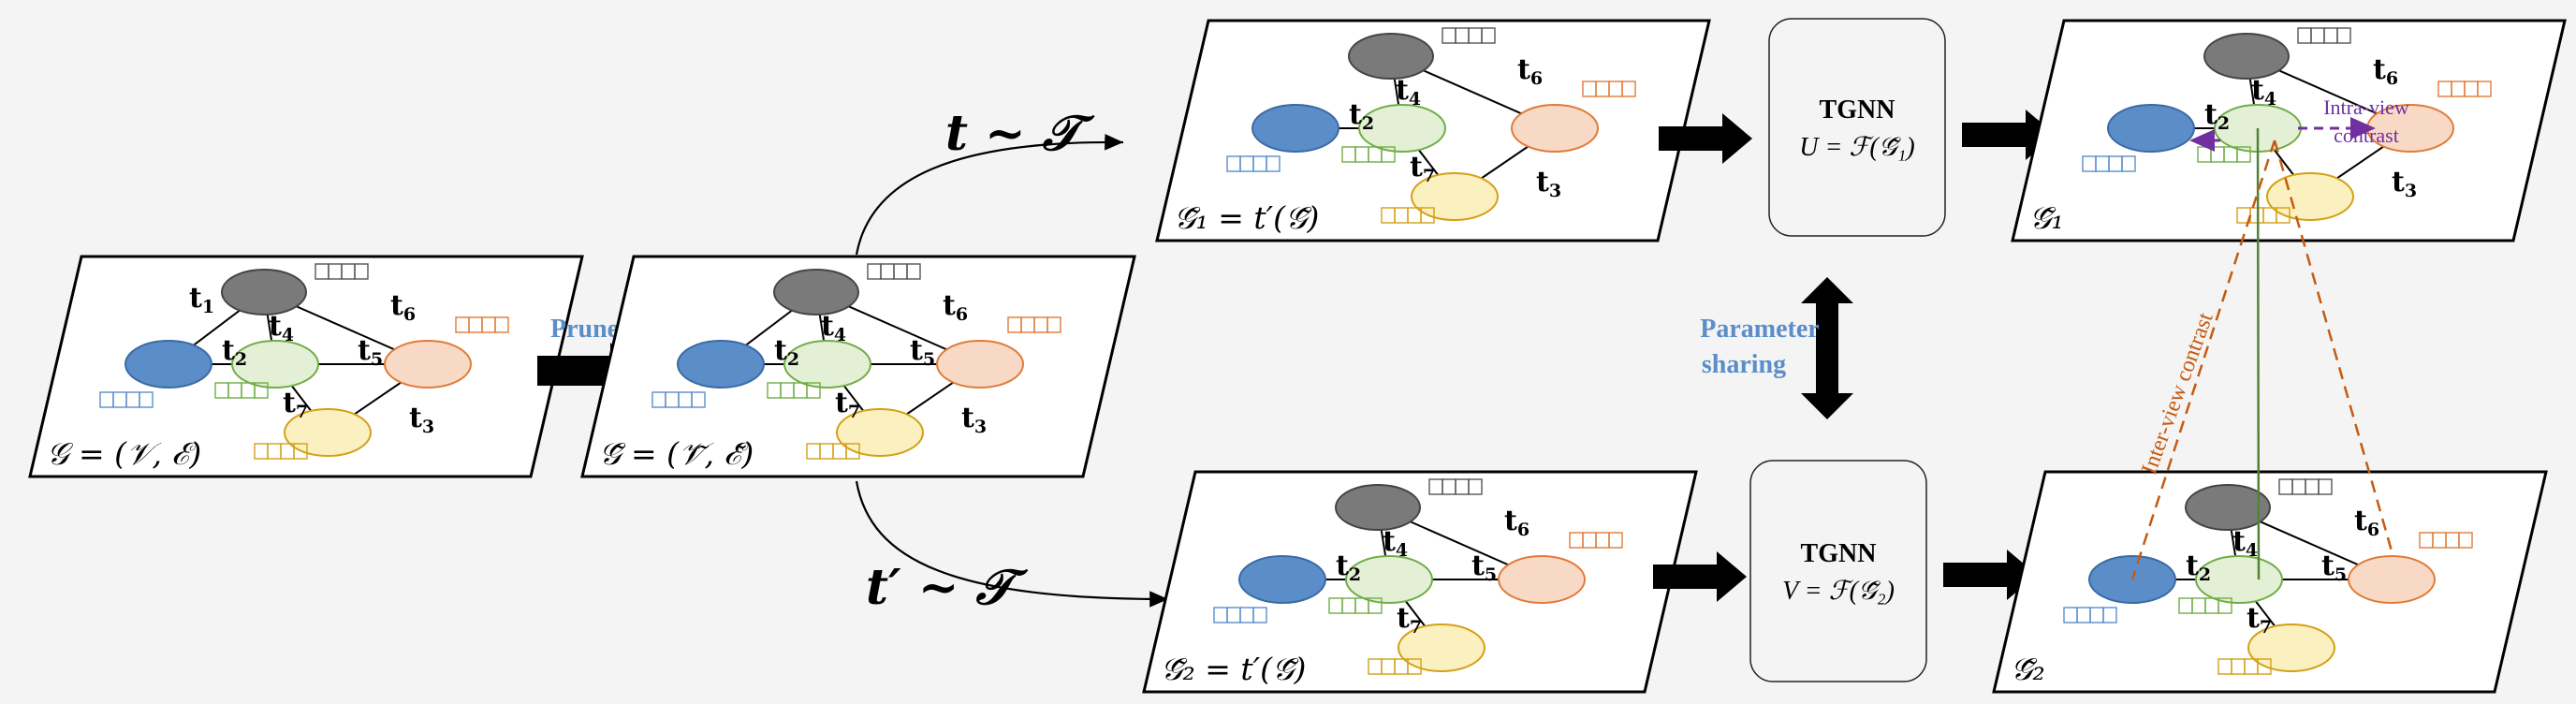 The height and width of the screenshot is (704, 2576). Describe the element at coordinates (1838, 591) in the screenshot. I see `tgnn-bottom-formula: V = ℱ(𝒢̃₂)` at that location.